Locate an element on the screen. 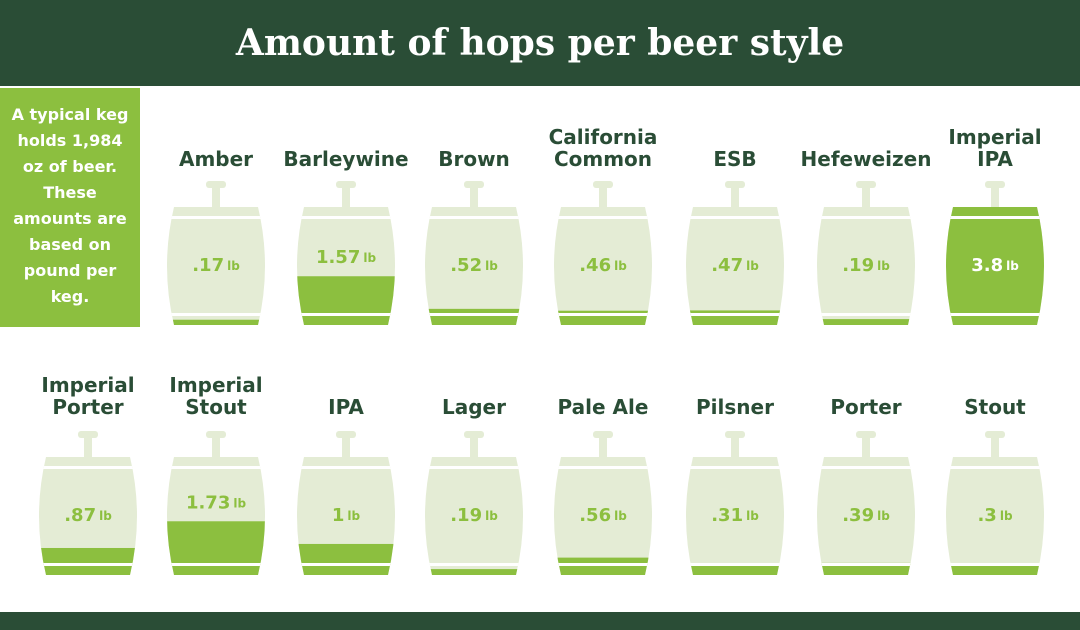  beer-style-name: Porter is located at coordinates (866, 407).